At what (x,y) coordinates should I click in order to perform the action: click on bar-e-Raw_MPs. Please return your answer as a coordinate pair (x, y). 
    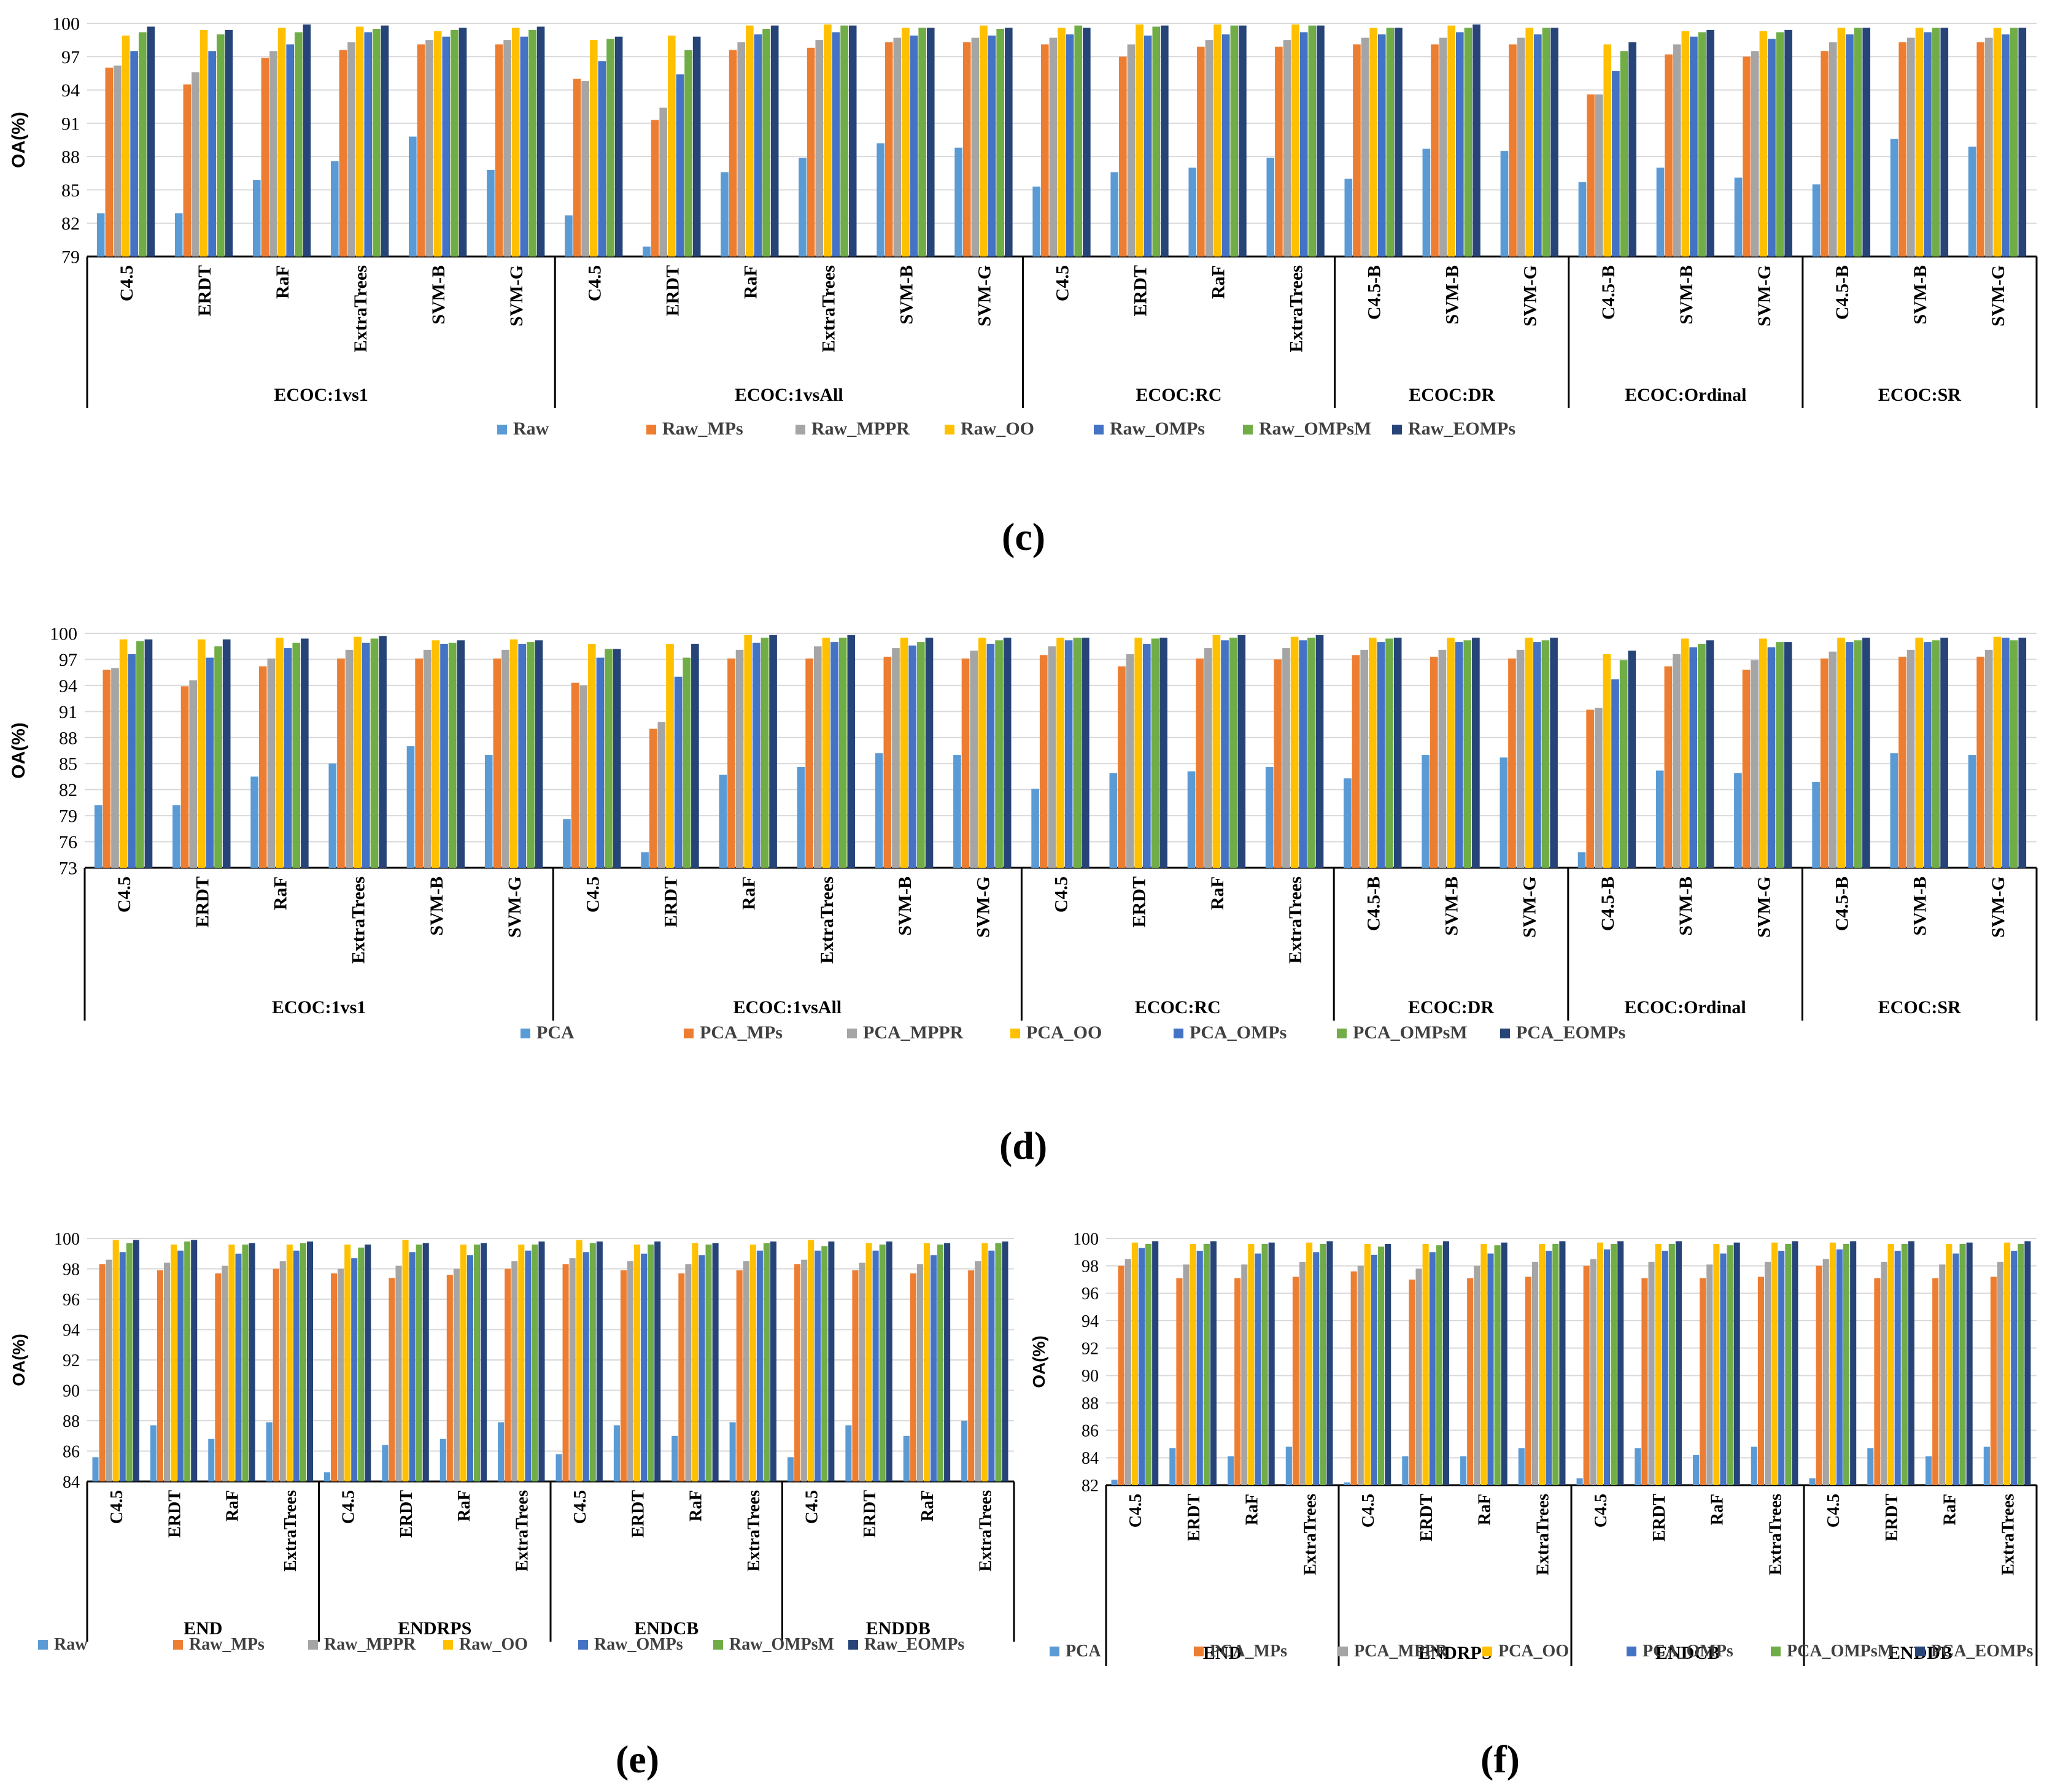
    Looking at the image, I should click on (623, 1375).